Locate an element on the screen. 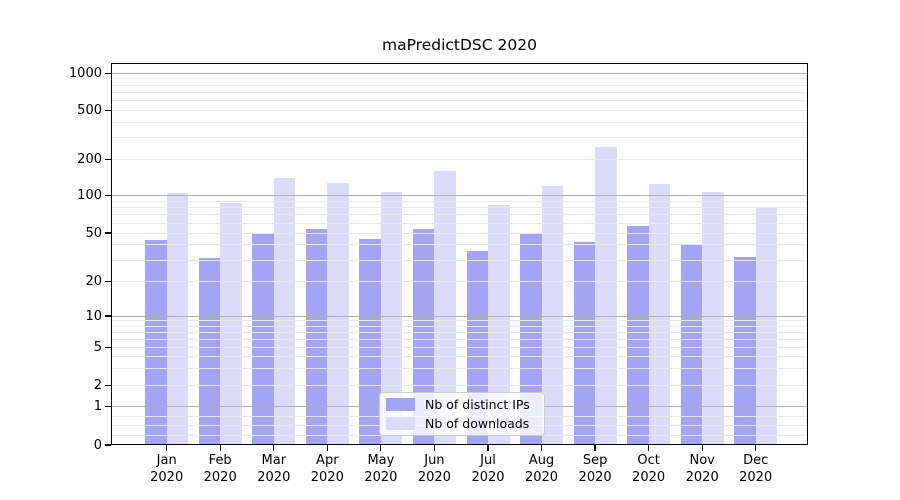  x-tick-label-dec: Dec 2020 is located at coordinates (756, 469).